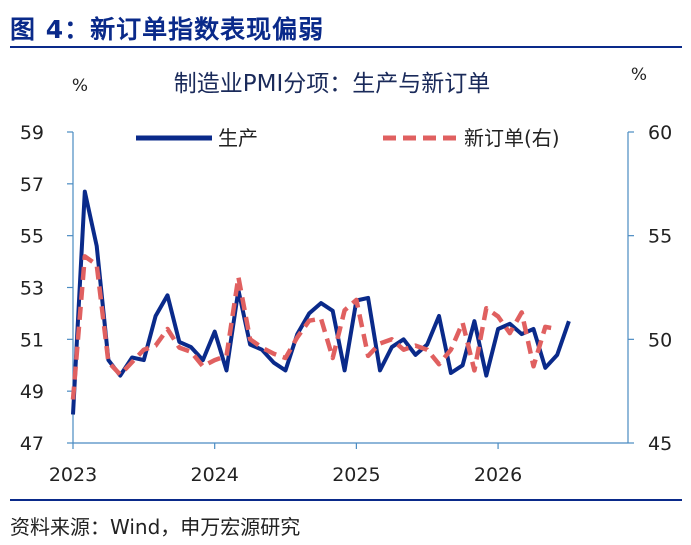 The height and width of the screenshot is (545, 691). Describe the element at coordinates (660, 340) in the screenshot. I see `right-y-tick-label: 50` at that location.